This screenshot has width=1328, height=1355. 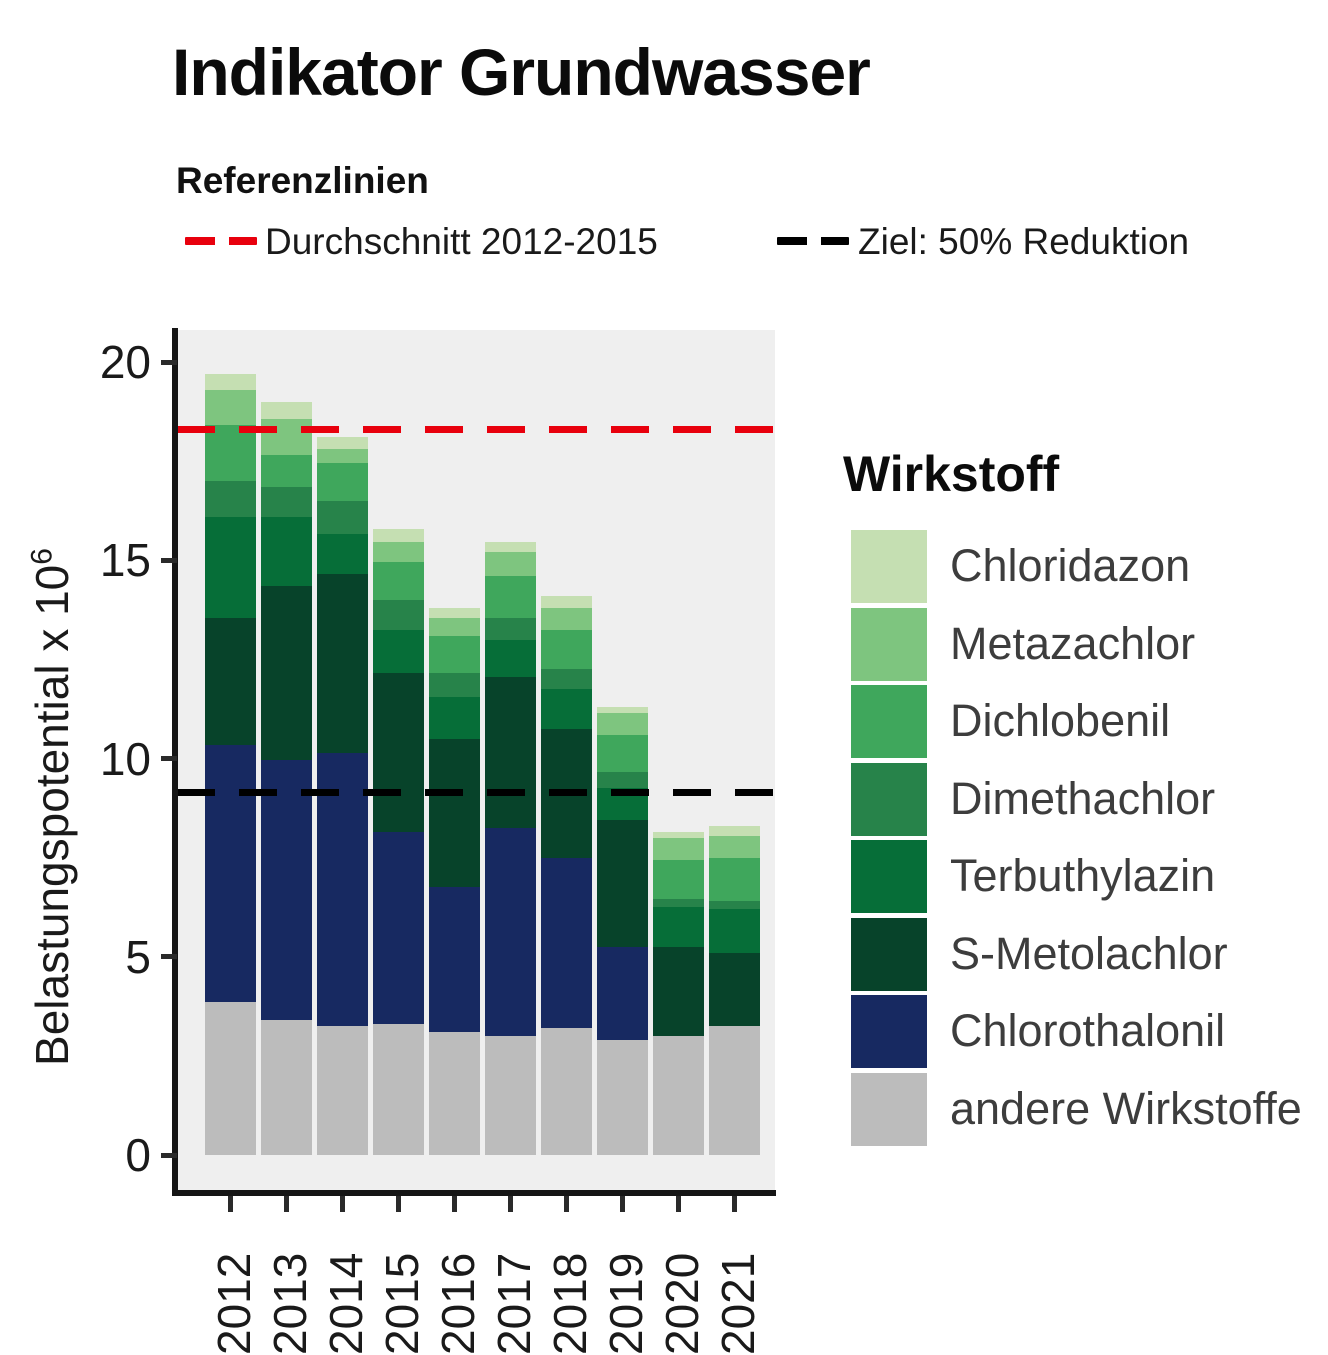 I want to click on bar-segment-2012-dichlobenil, so click(x=230, y=453).